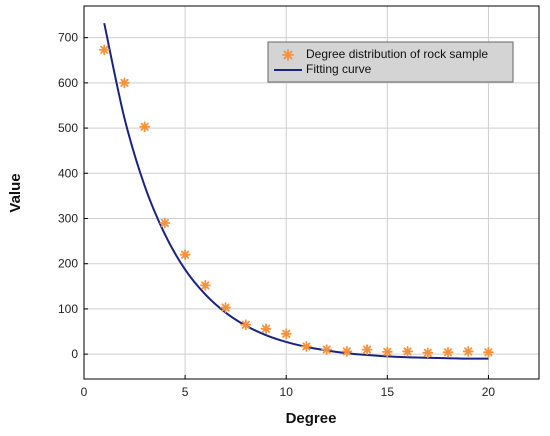  I want to click on y-tick-label: 600, so click(68, 83).